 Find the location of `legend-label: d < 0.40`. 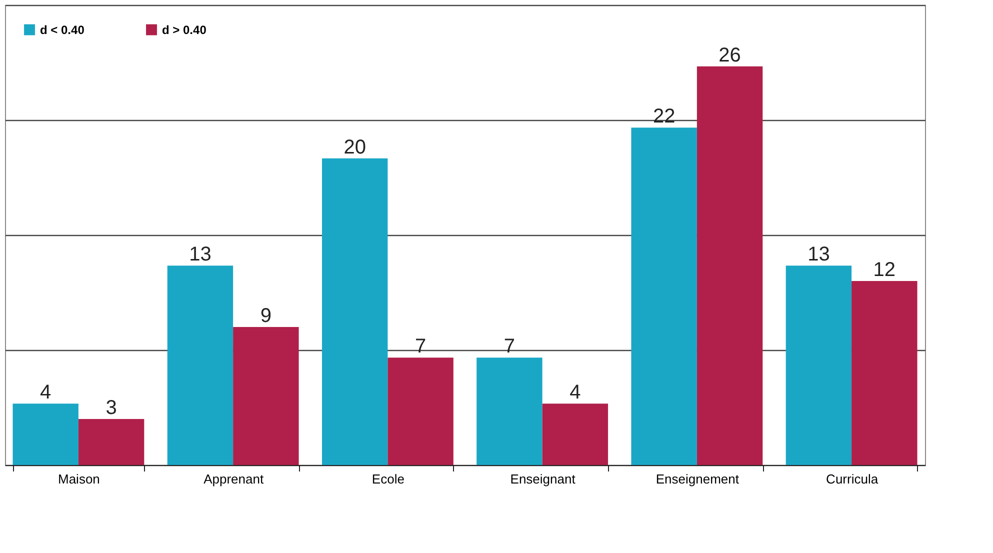

legend-label: d < 0.40 is located at coordinates (62, 29).